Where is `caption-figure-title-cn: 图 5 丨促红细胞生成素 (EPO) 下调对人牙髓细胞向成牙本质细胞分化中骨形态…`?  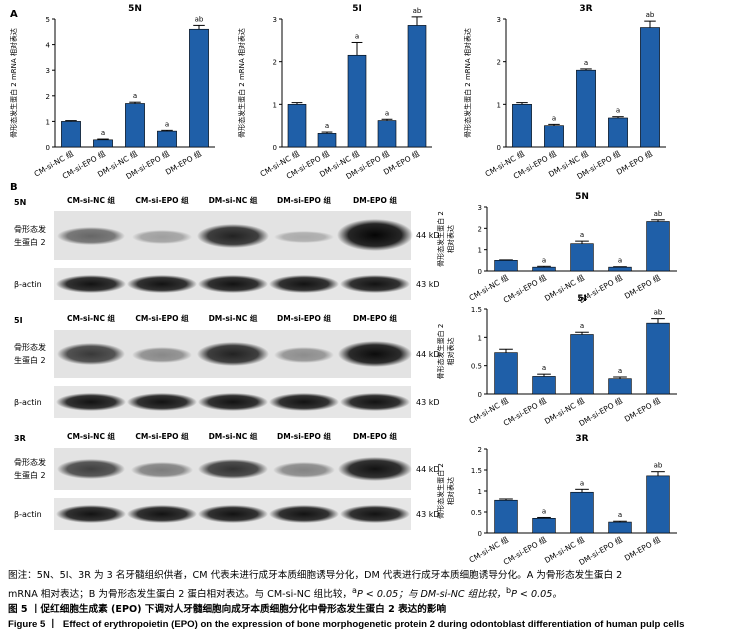 caption-figure-title-cn: 图 5 丨促红细胞生成素 (EPO) 下调对人牙髓细胞向成牙本质细胞分化中骨形态… is located at coordinates (370, 609).